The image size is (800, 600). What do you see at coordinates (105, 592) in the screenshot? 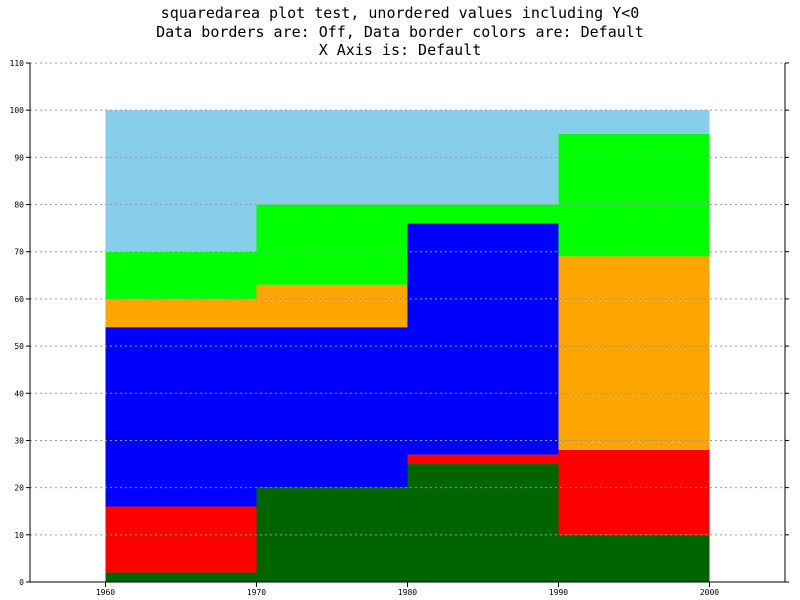
I see `x-tick-label-1960: 1960` at bounding box center [105, 592].